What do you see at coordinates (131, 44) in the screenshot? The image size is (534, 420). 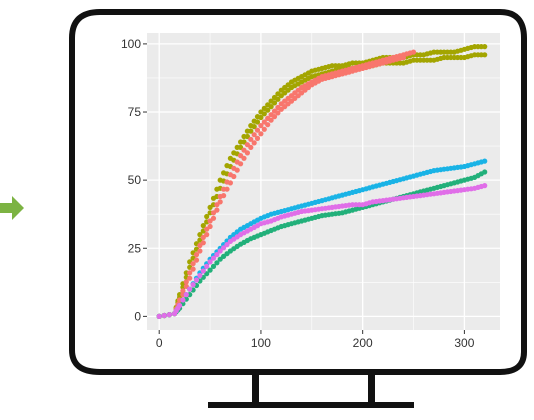 I see `y-tick-label: 100` at bounding box center [131, 44].